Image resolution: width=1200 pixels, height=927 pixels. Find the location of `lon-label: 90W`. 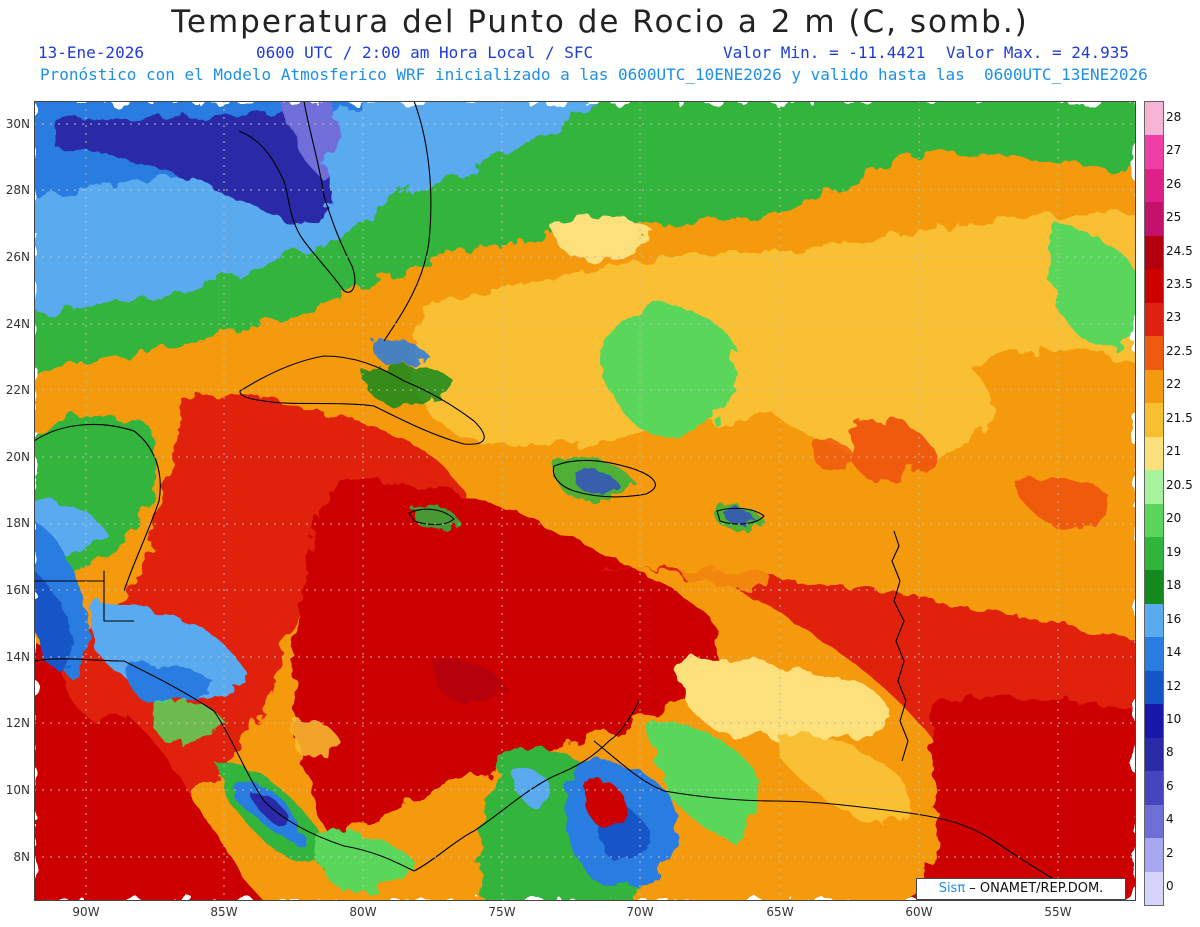

lon-label: 90W is located at coordinates (86, 912).